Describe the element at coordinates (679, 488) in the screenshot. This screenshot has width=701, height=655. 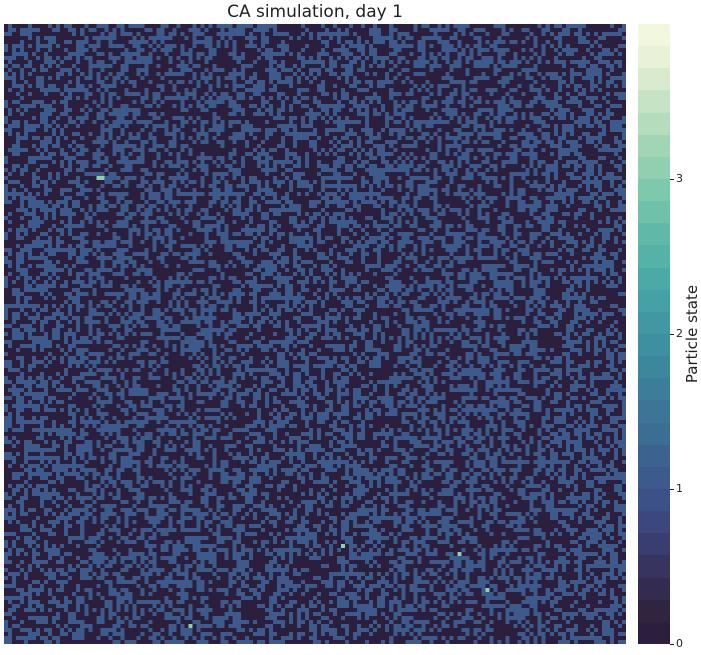
I see `colorbar-tick-label: 1` at that location.